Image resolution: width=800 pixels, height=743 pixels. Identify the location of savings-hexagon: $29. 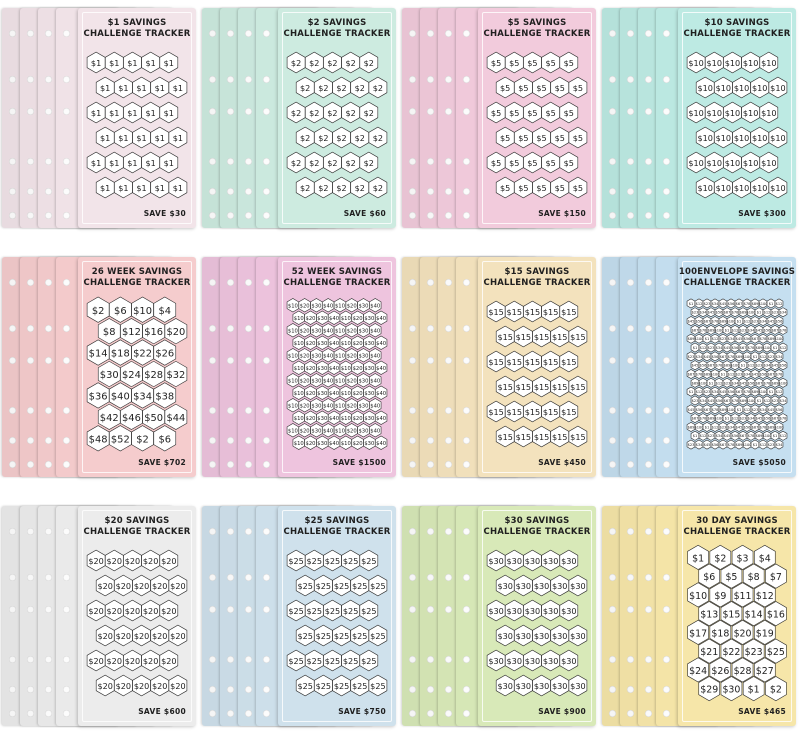
(709, 689).